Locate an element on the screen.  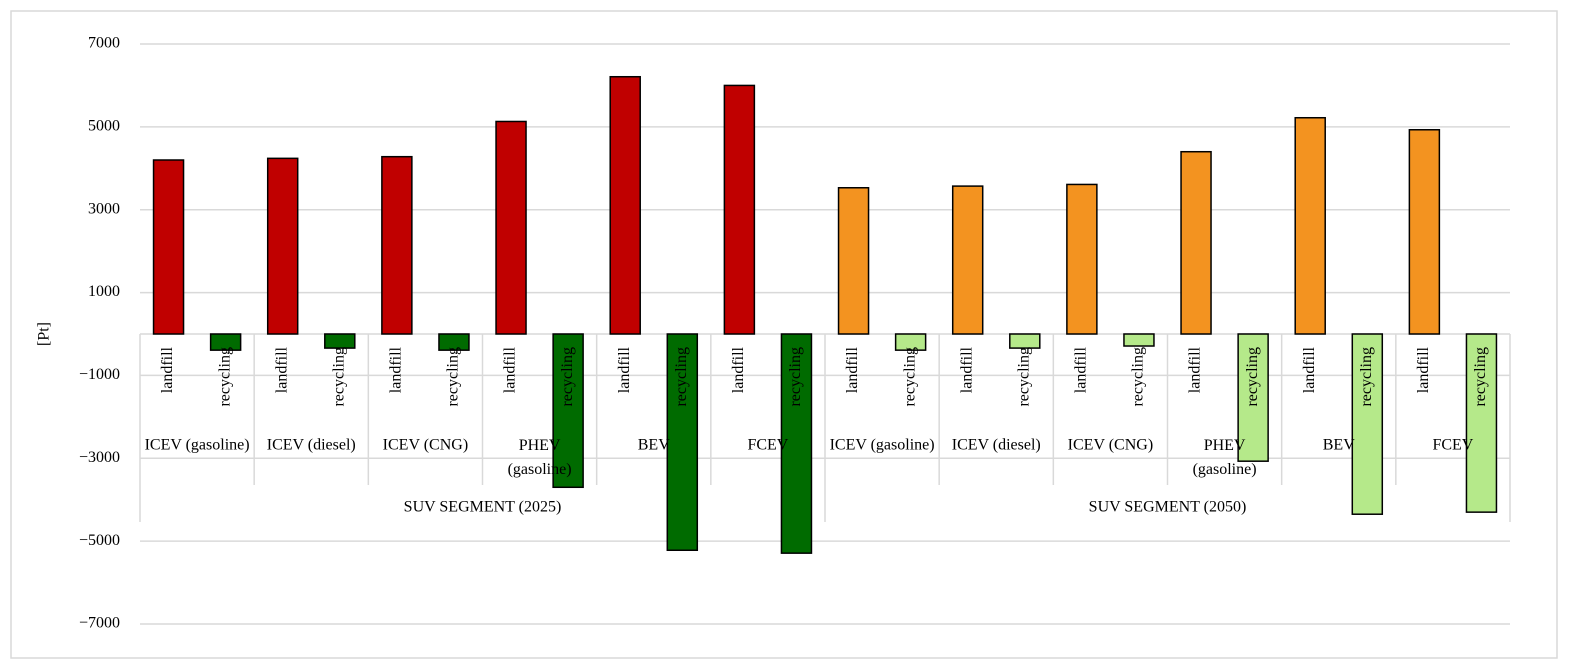
y-tick-label: 5000 is located at coordinates (104, 126).